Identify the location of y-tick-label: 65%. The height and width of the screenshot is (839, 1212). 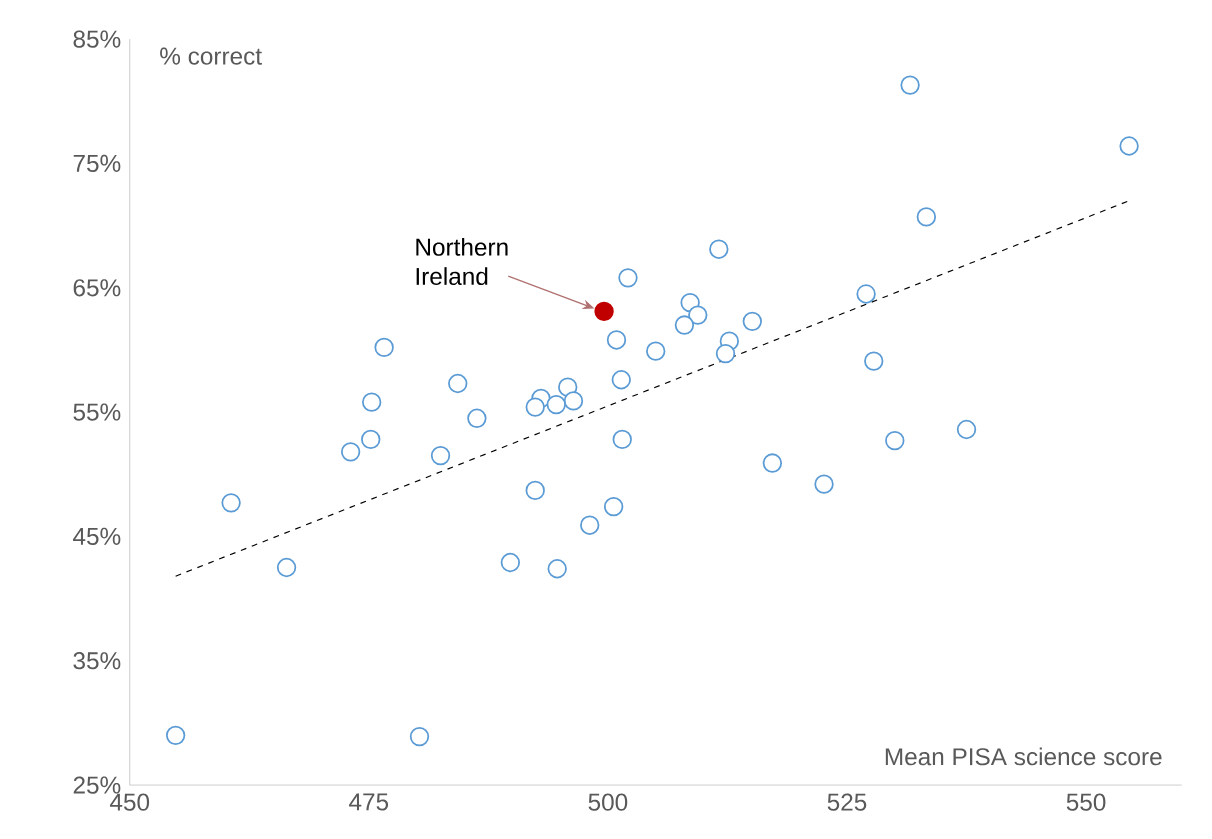
(97, 288).